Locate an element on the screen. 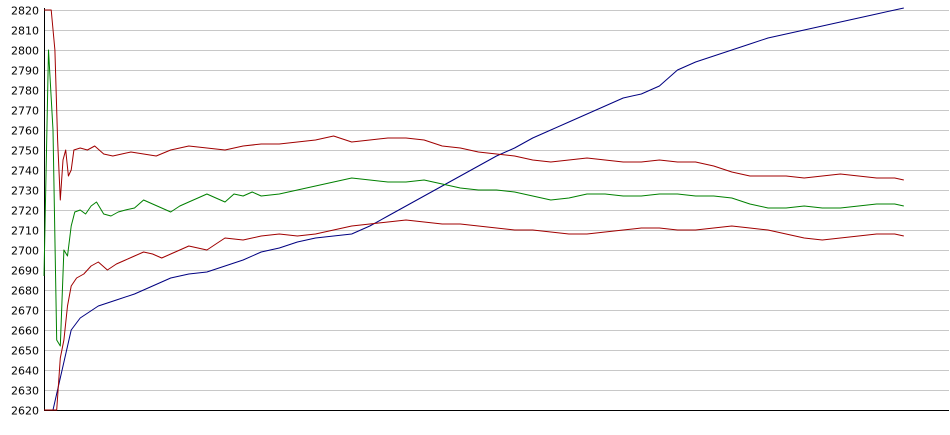  y-tick-label: 2800 is located at coordinates (25, 51).